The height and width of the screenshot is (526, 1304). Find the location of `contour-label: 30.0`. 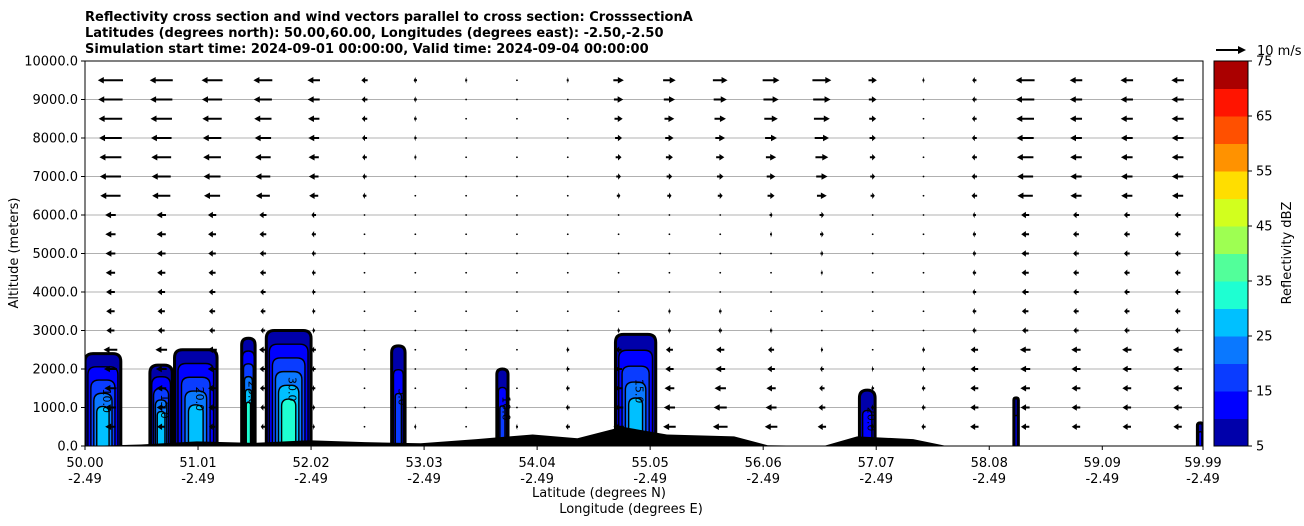

contour-label: 30.0 is located at coordinates (292, 389).